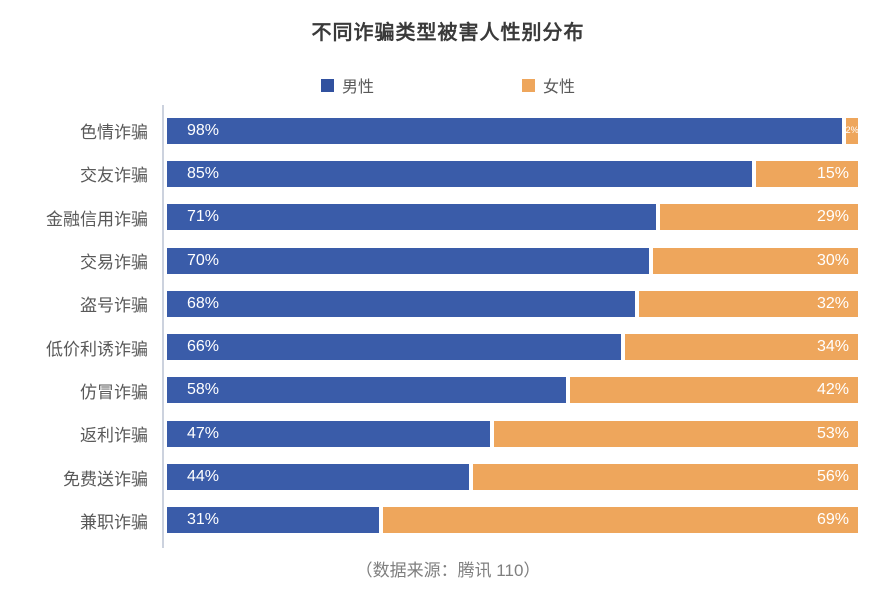  Describe the element at coordinates (203, 217) in the screenshot. I see `male-value-label: 71%` at that location.